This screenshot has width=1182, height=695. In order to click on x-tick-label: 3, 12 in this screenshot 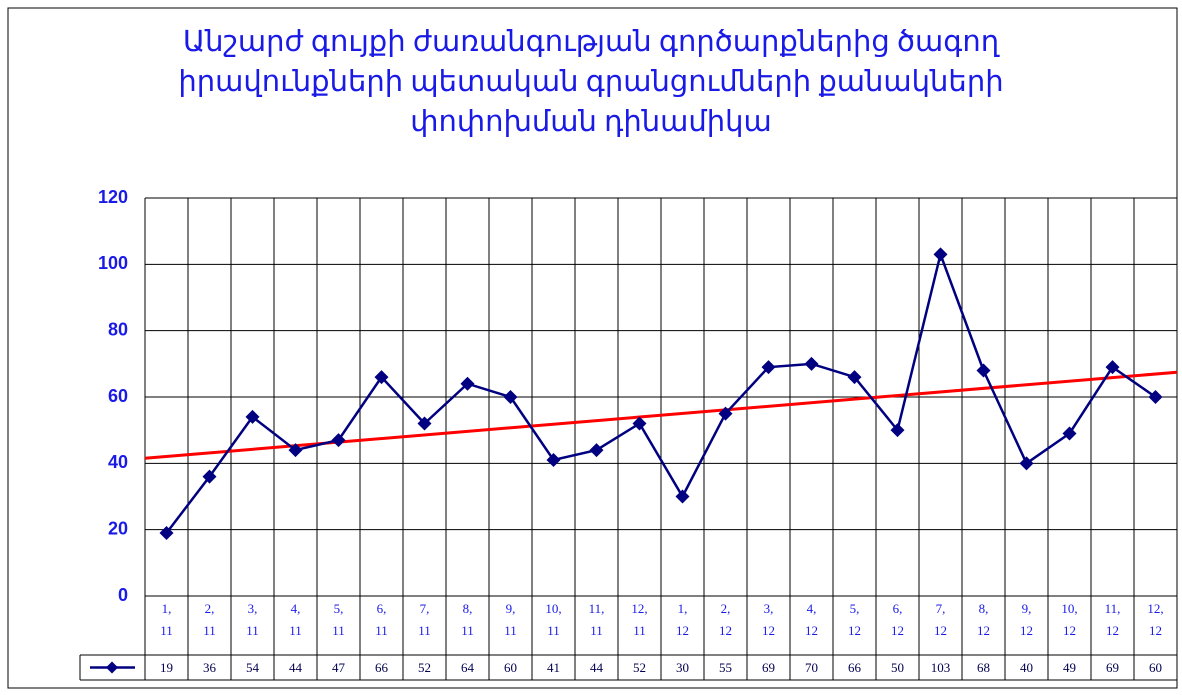, I will do `click(768, 619)`.